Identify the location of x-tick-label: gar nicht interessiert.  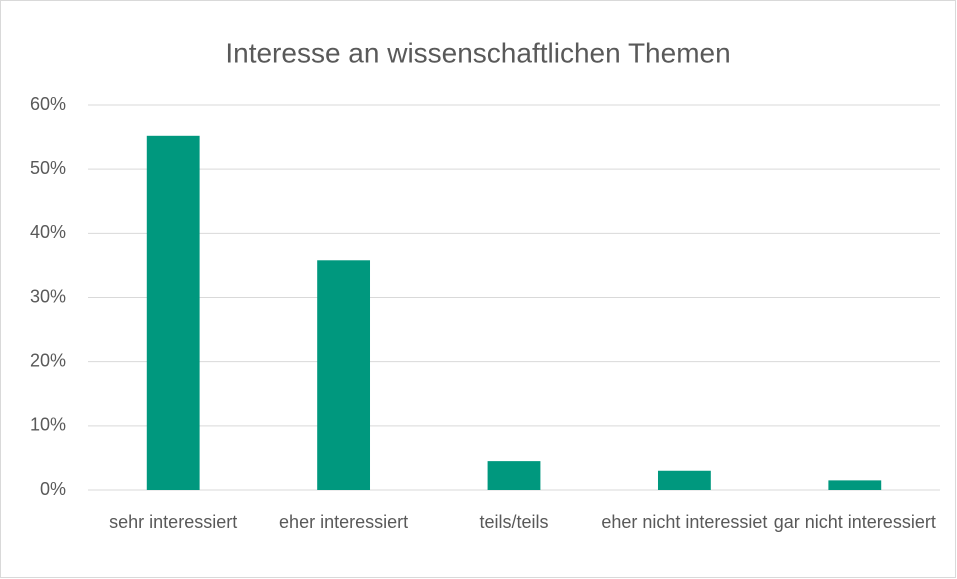
(854, 522).